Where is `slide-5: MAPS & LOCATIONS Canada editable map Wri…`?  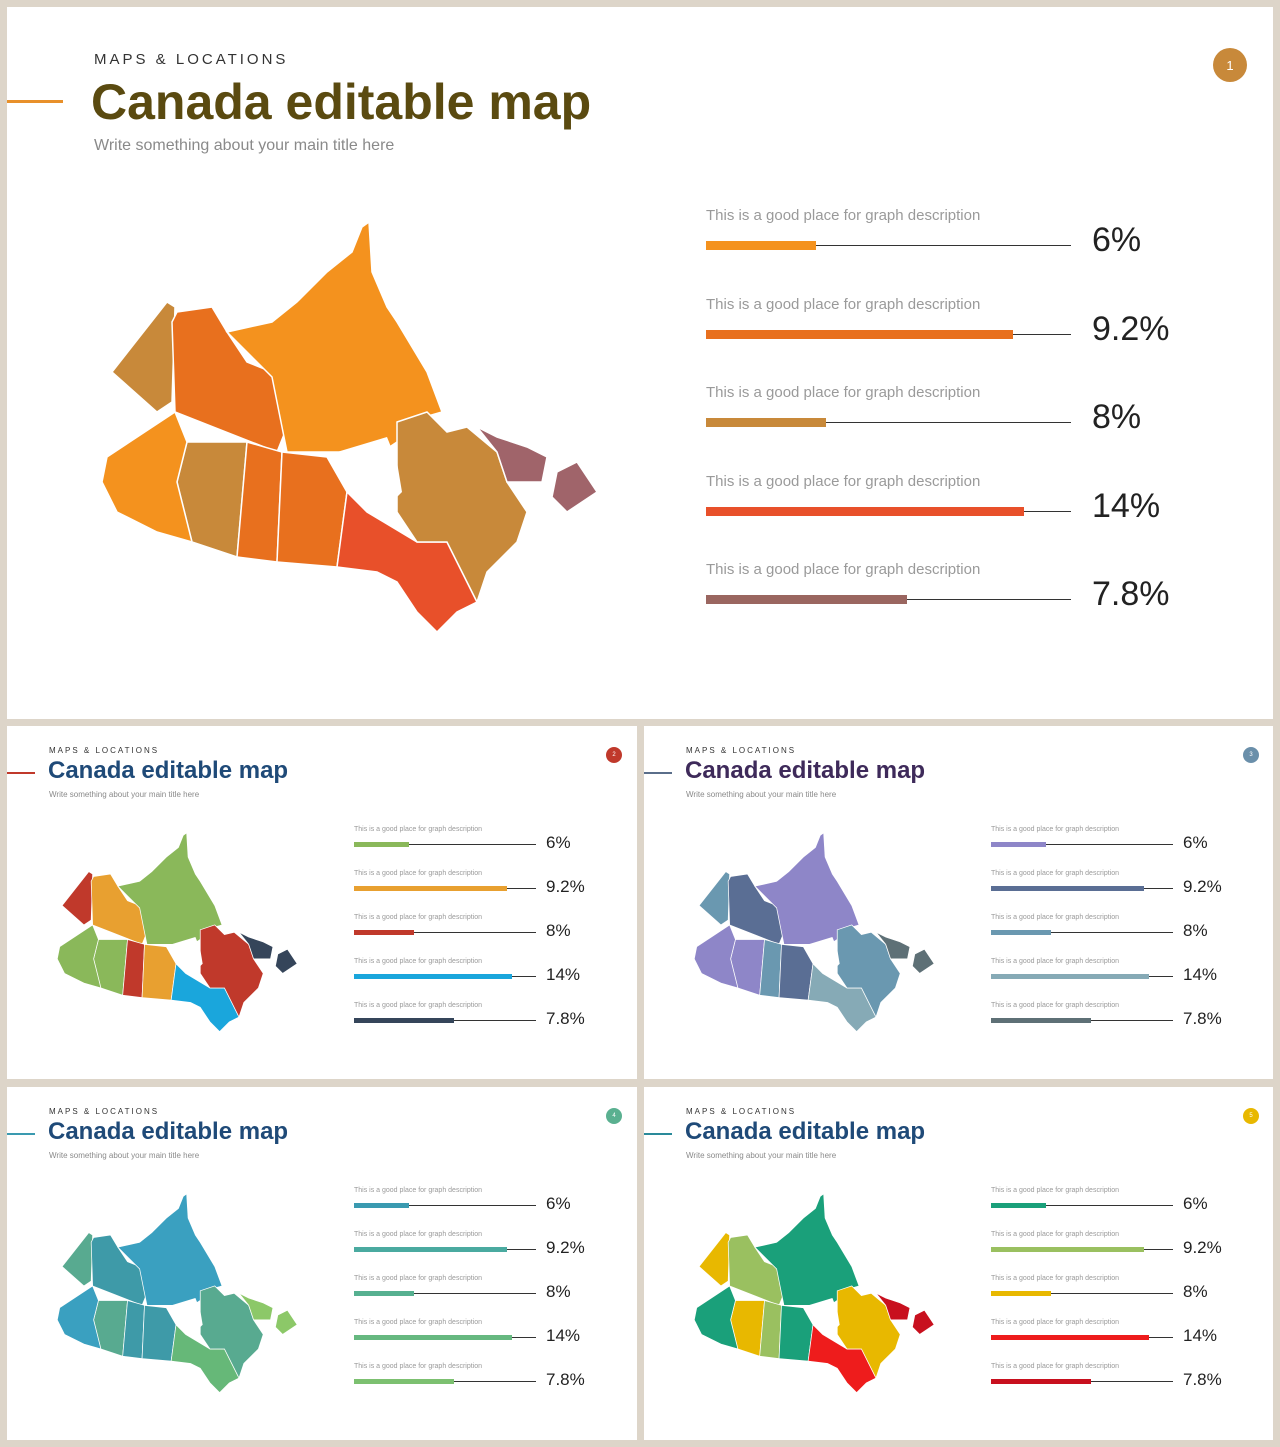
slide-5: MAPS & LOCATIONS Canada editable map Wri… is located at coordinates (958, 1263).